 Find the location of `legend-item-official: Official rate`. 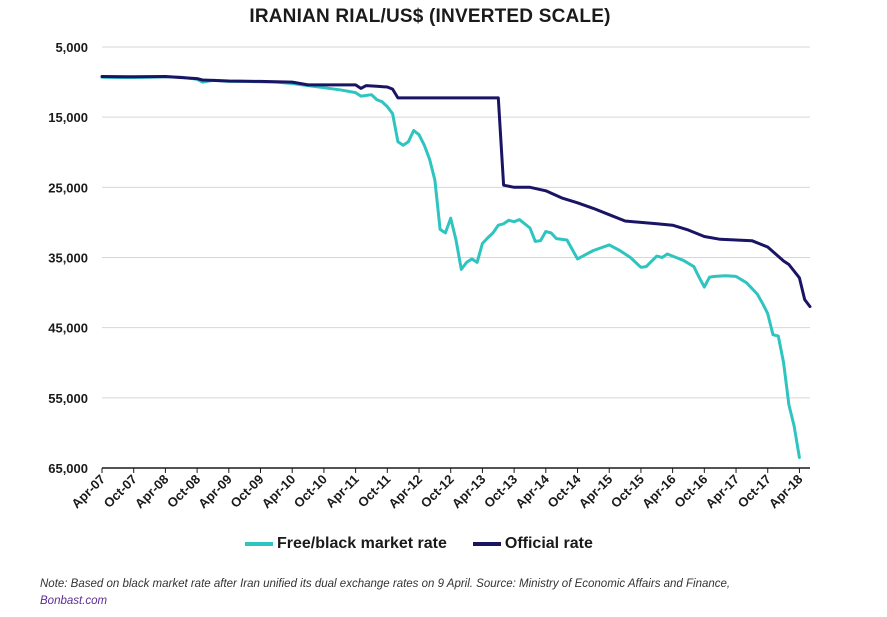

legend-item-official: Official rate is located at coordinates (532, 544).